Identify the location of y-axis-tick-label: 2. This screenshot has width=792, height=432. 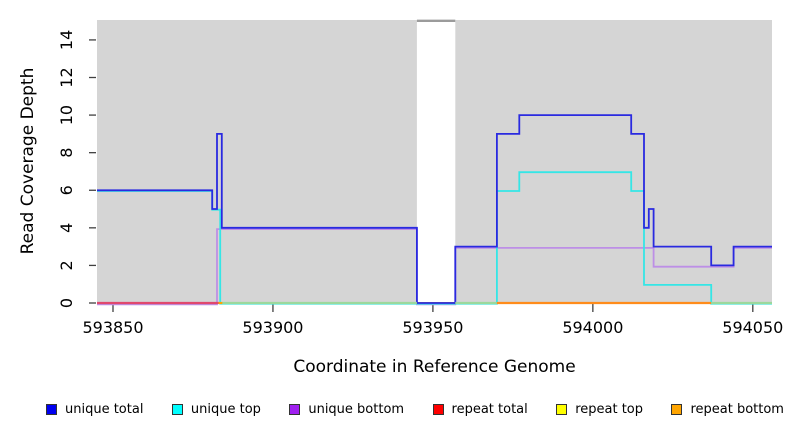
(66, 265).